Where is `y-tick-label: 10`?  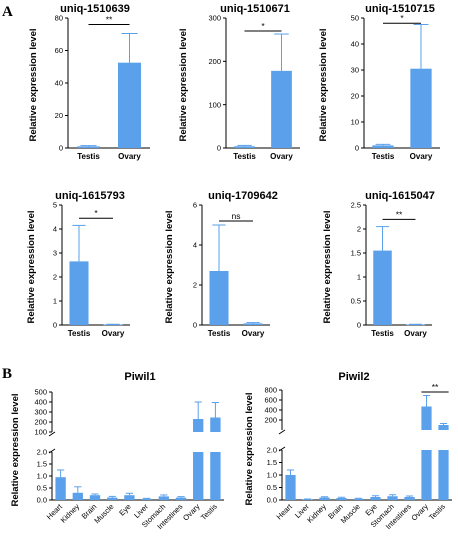 y-tick-label: 10 is located at coordinates (355, 122).